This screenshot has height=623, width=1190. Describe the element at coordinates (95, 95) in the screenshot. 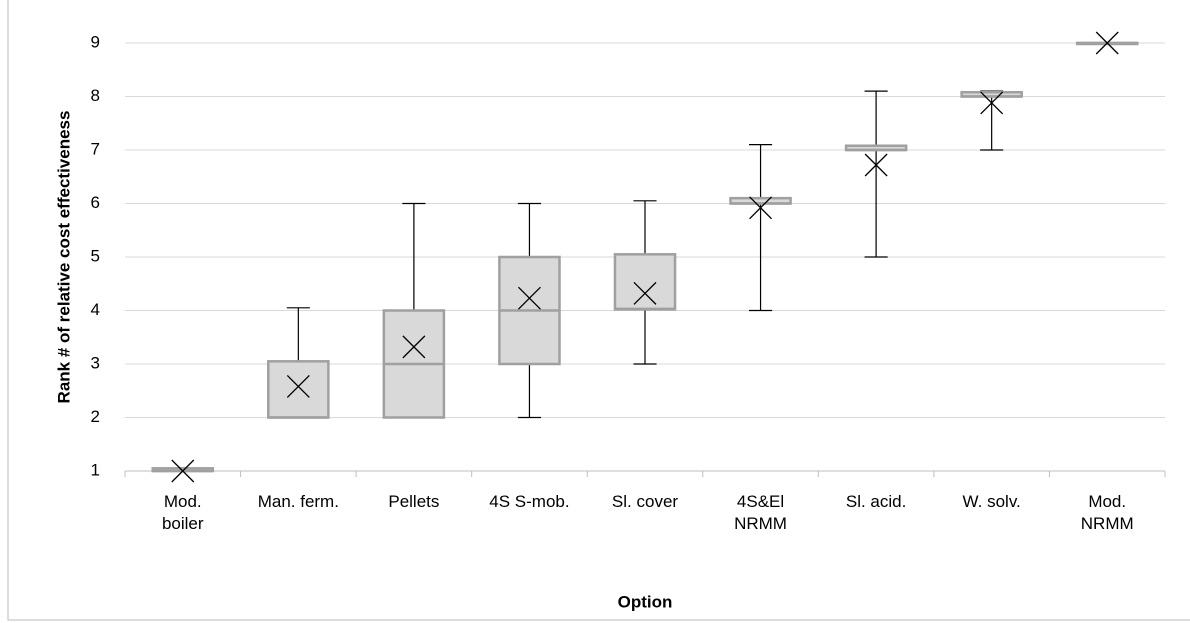

I see `y-tick-label: 8` at that location.